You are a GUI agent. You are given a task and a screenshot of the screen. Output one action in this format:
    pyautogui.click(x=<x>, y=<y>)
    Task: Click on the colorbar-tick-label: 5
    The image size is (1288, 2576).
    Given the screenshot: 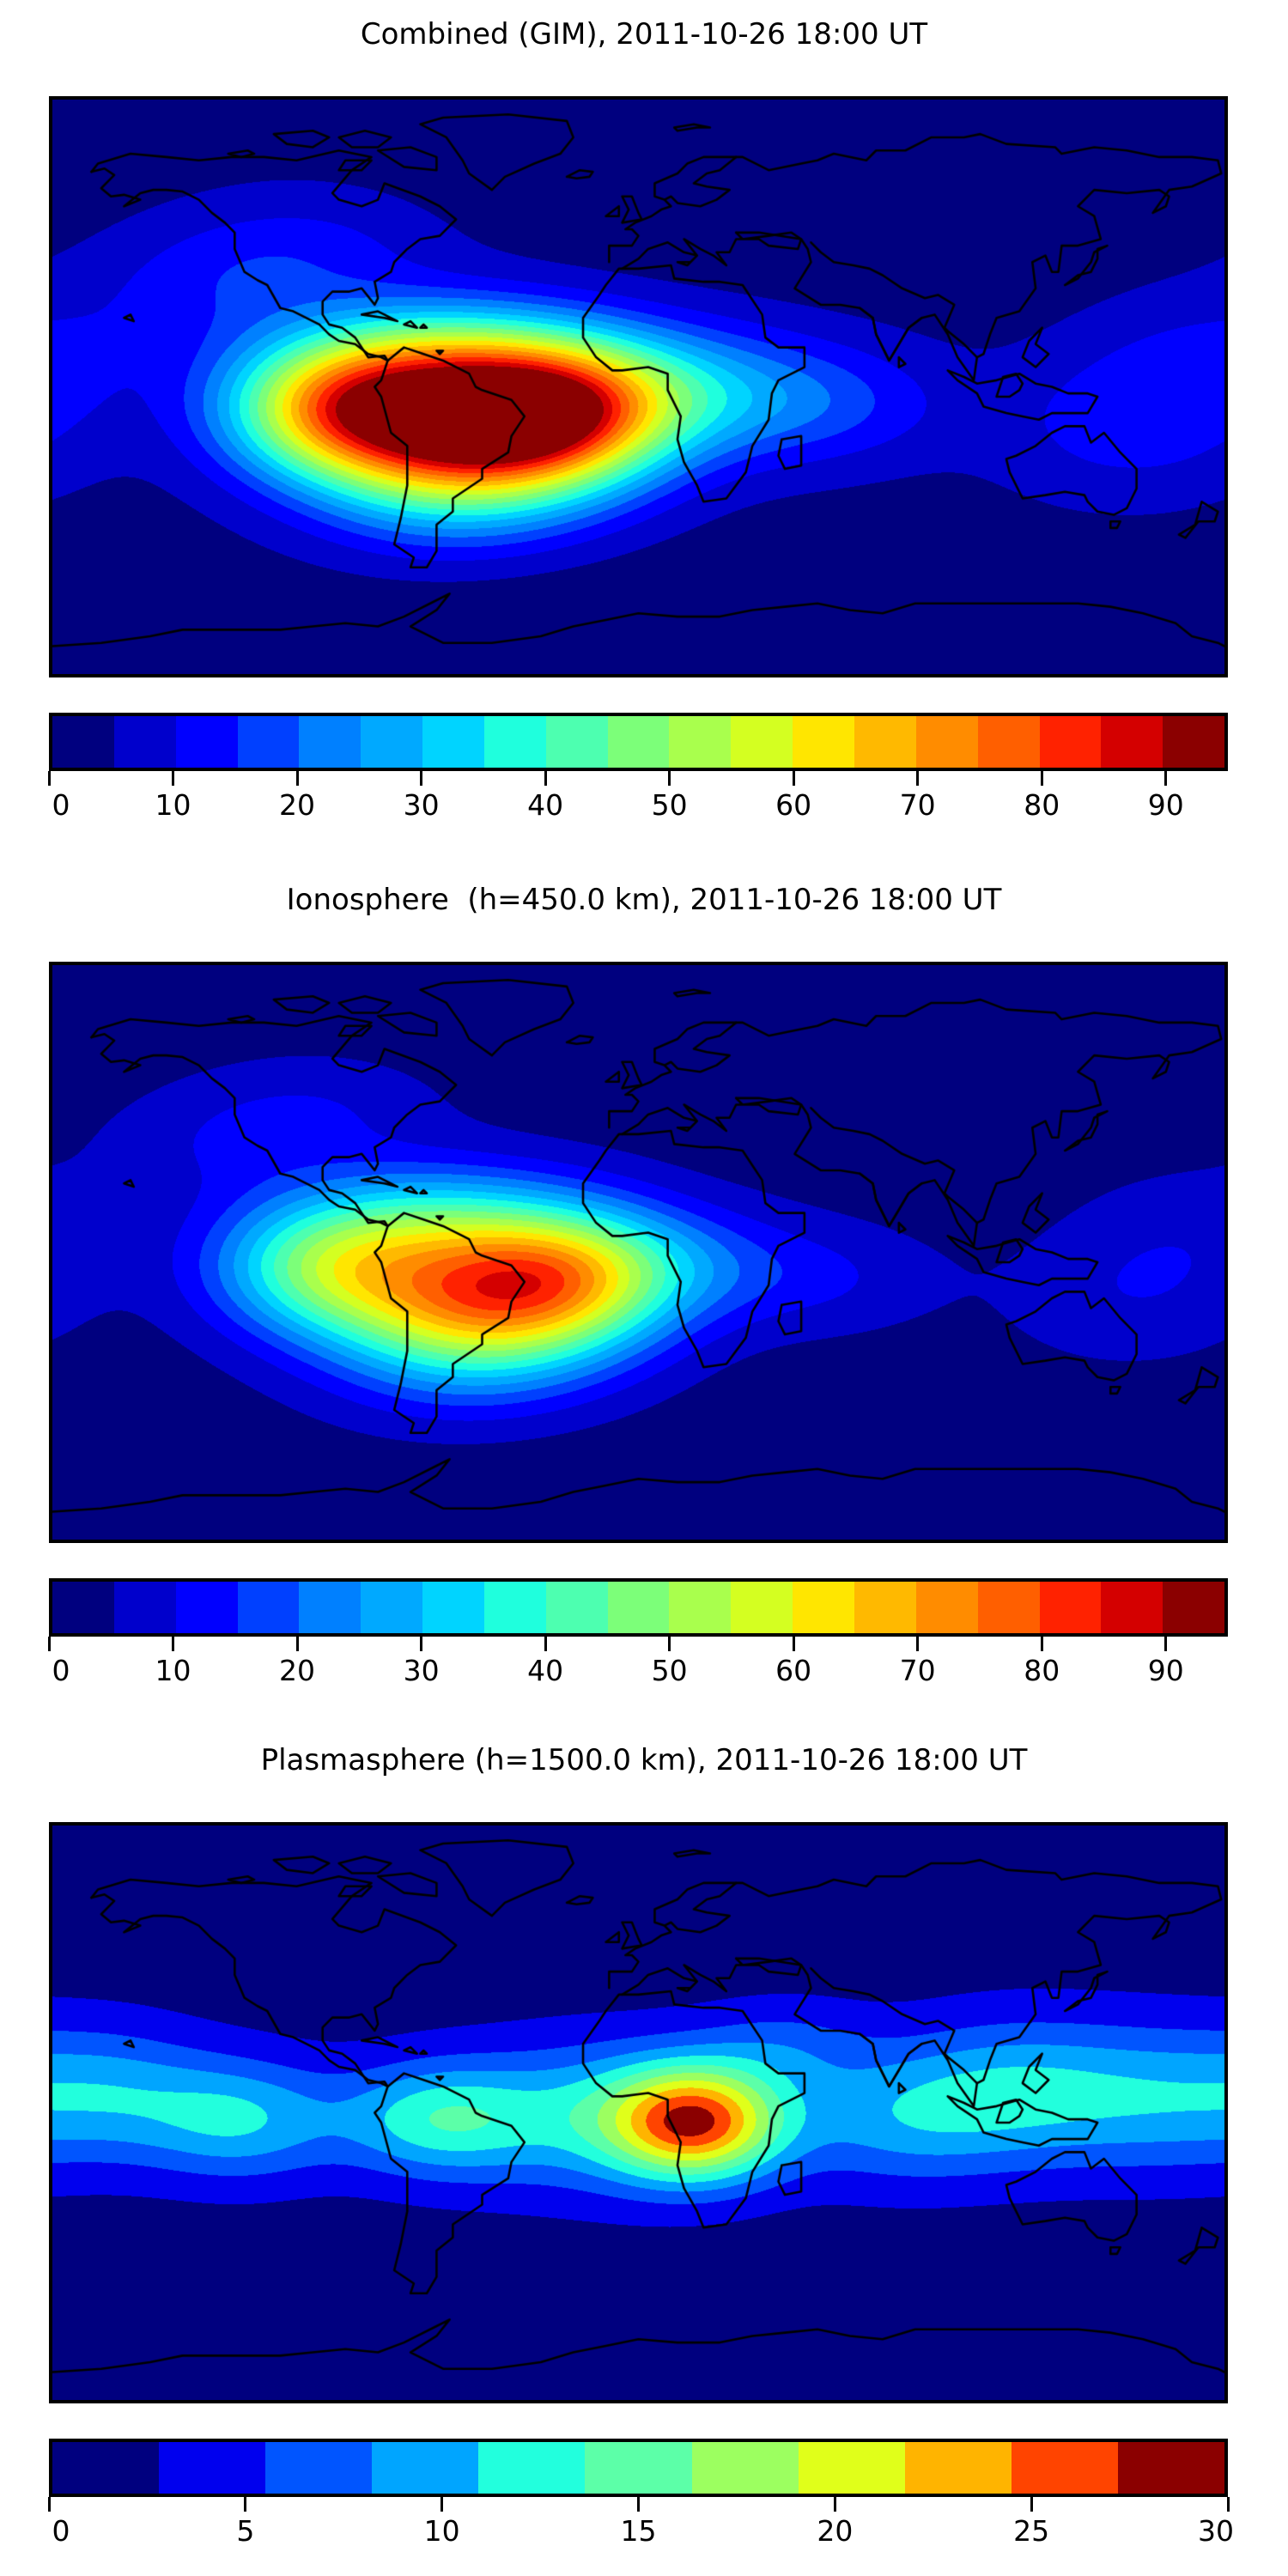 What is the action you would take?
    pyautogui.click(x=246, y=2531)
    